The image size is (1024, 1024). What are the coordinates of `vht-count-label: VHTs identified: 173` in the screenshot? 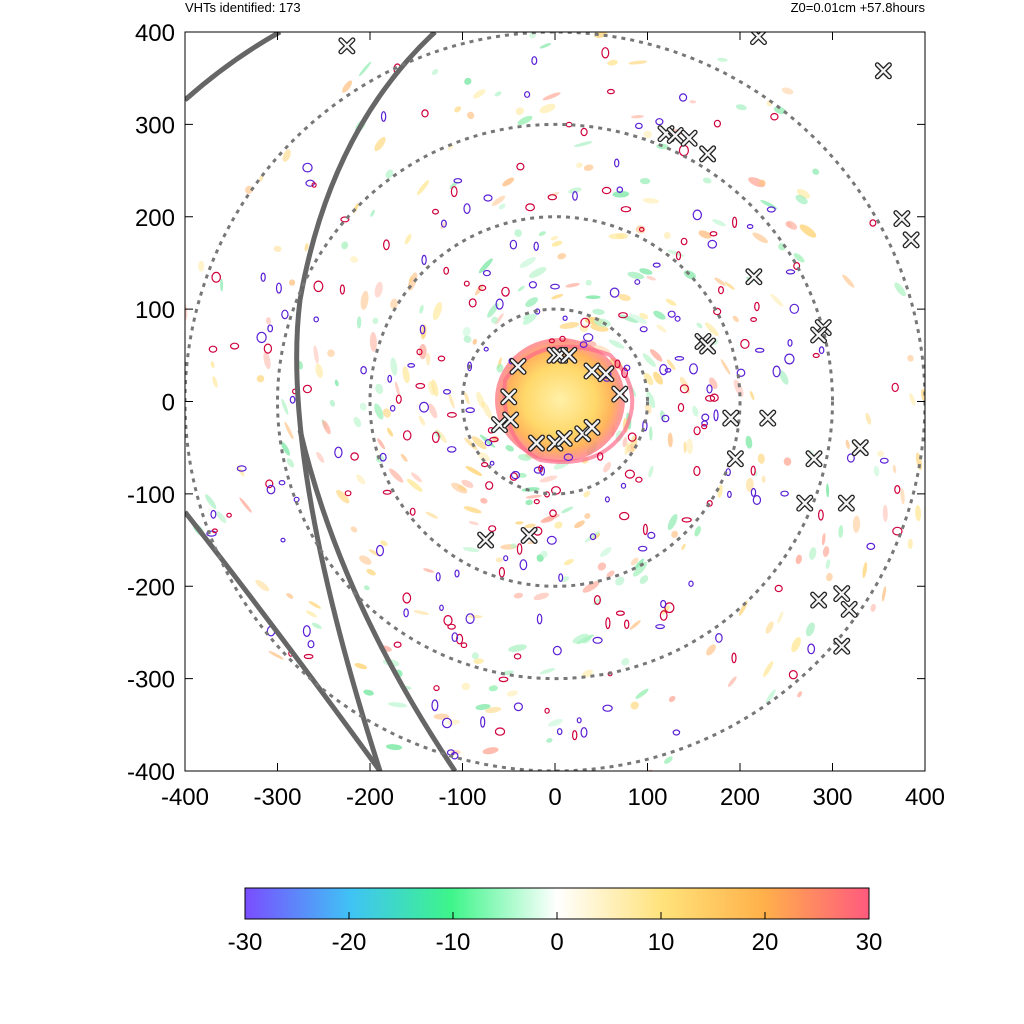 It's located at (243, 7).